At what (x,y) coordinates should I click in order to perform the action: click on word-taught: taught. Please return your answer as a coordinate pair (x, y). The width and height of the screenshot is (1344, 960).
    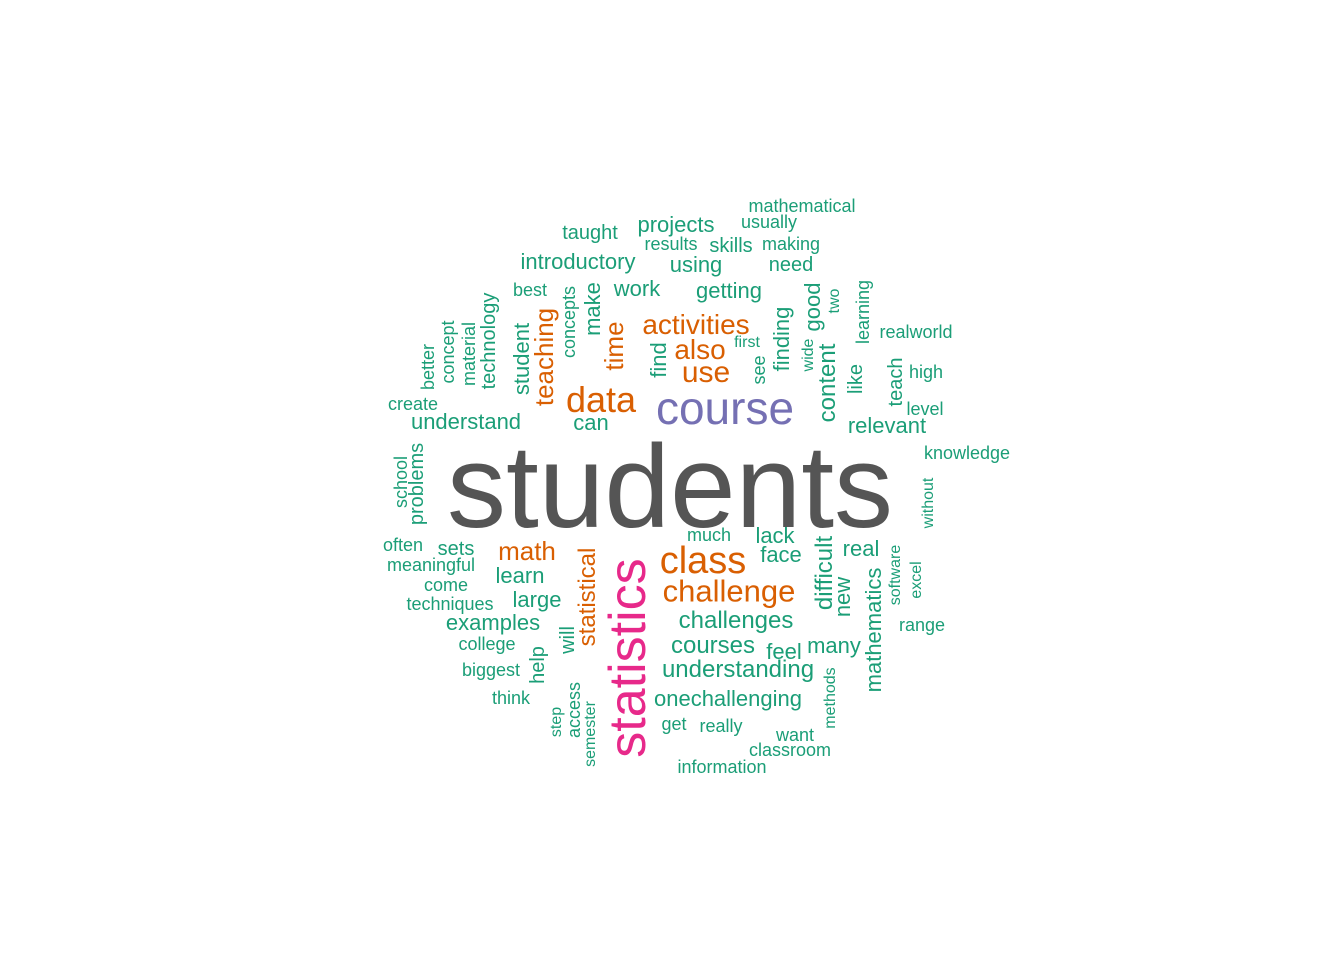
    Looking at the image, I should click on (590, 233).